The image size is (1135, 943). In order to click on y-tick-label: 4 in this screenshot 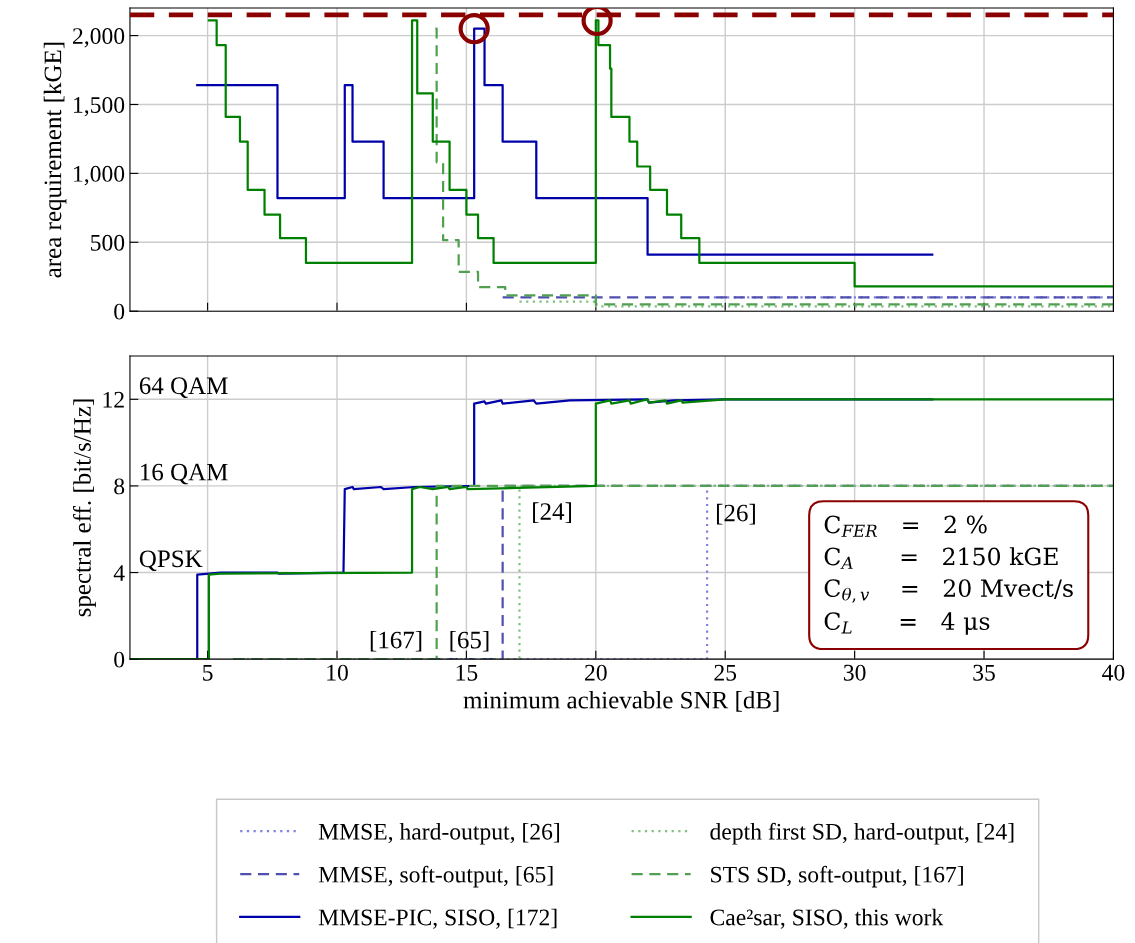, I will do `click(119, 573)`.